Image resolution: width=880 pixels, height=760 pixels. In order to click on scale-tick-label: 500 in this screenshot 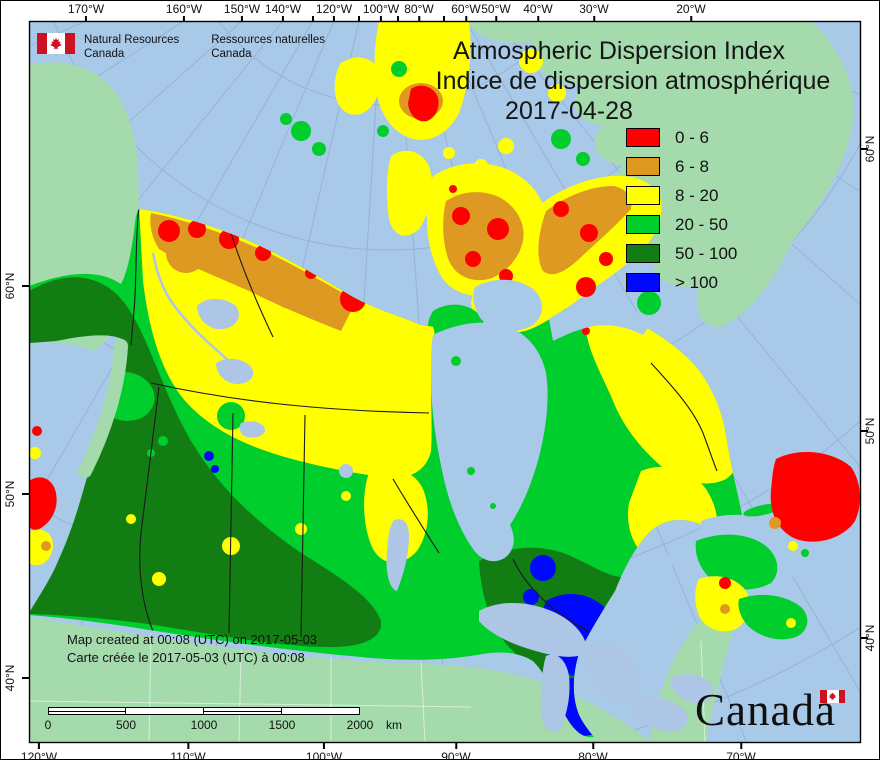, I will do `click(126, 725)`.